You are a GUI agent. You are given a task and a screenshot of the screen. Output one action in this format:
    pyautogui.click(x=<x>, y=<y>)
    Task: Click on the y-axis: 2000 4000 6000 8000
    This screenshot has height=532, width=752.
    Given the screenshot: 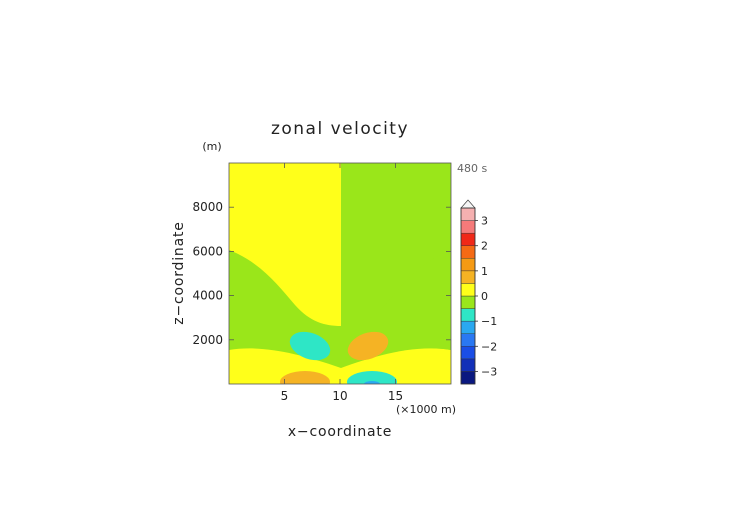 What is the action you would take?
    pyautogui.click(x=321, y=273)
    